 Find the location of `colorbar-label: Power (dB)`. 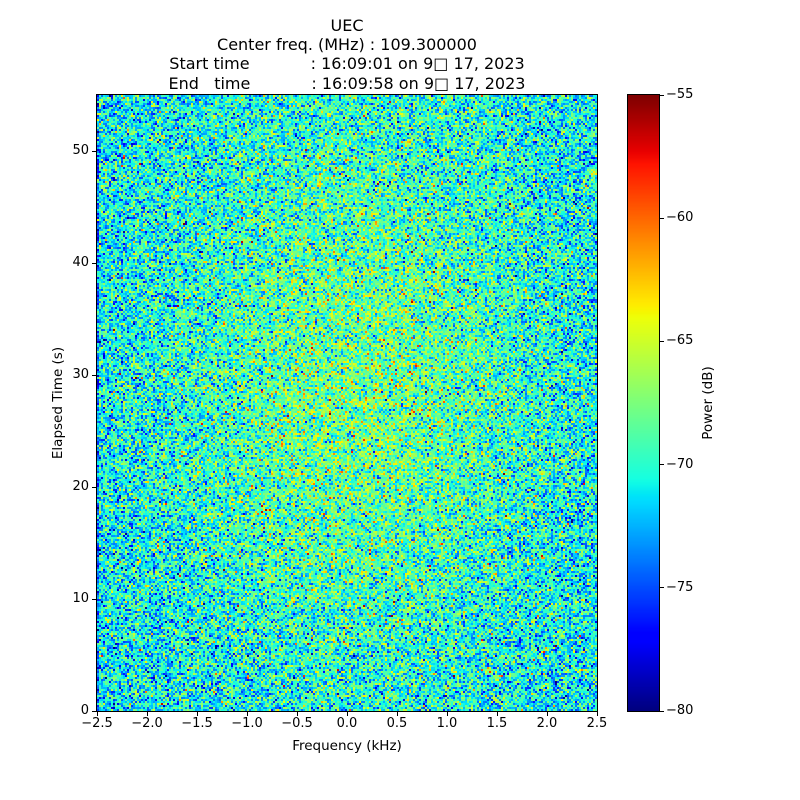

colorbar-label: Power (dB) is located at coordinates (708, 403).